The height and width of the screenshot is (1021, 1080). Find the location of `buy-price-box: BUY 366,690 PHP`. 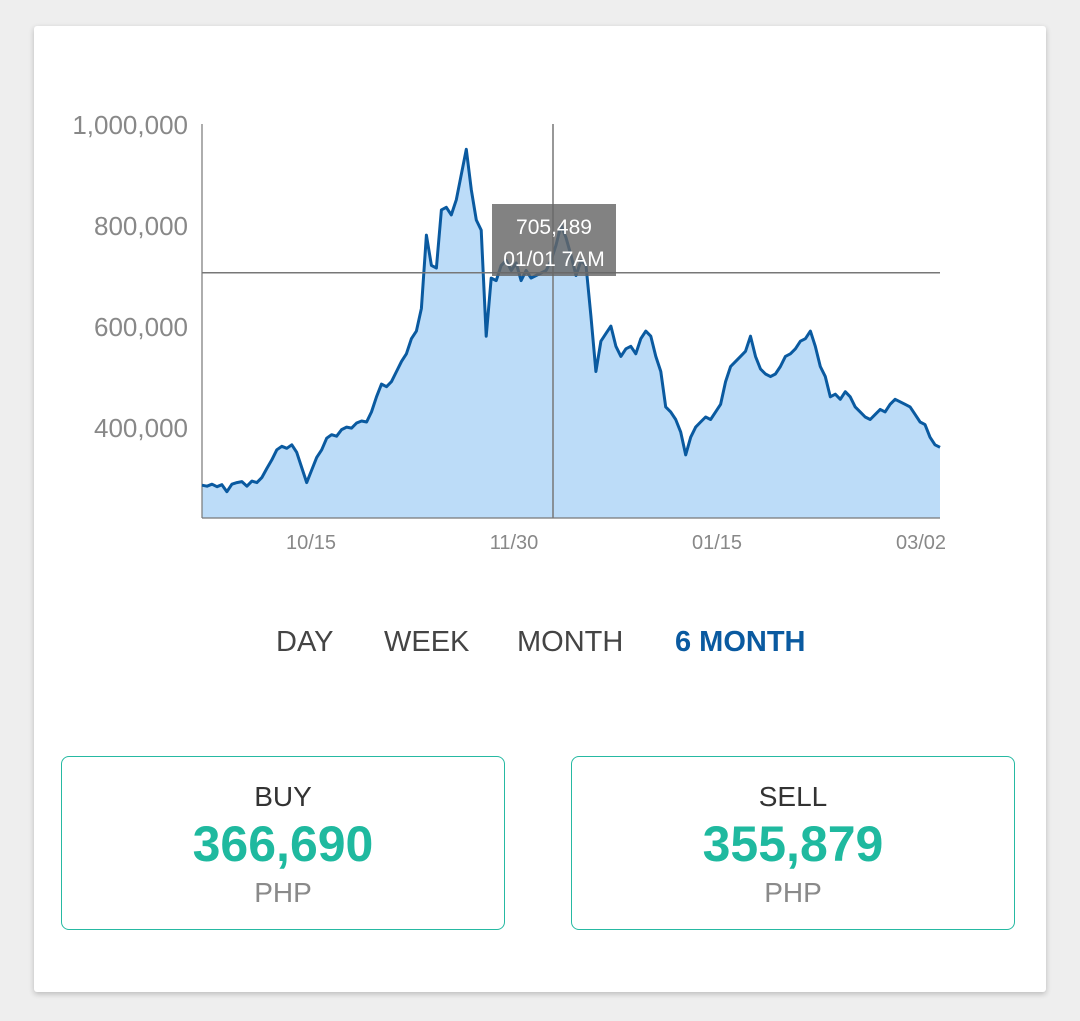

buy-price-box: BUY 366,690 PHP is located at coordinates (283, 843).